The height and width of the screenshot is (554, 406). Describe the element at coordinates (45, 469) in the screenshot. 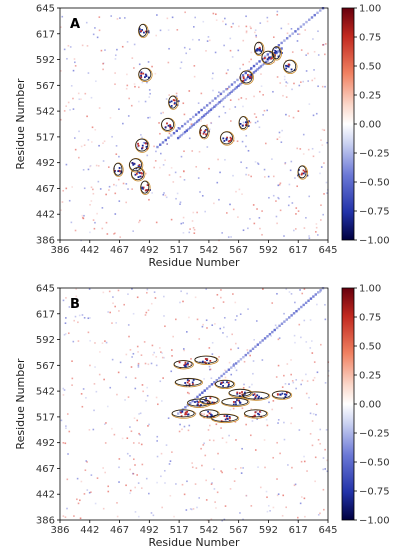

I see `y-tick-label: 467` at that location.